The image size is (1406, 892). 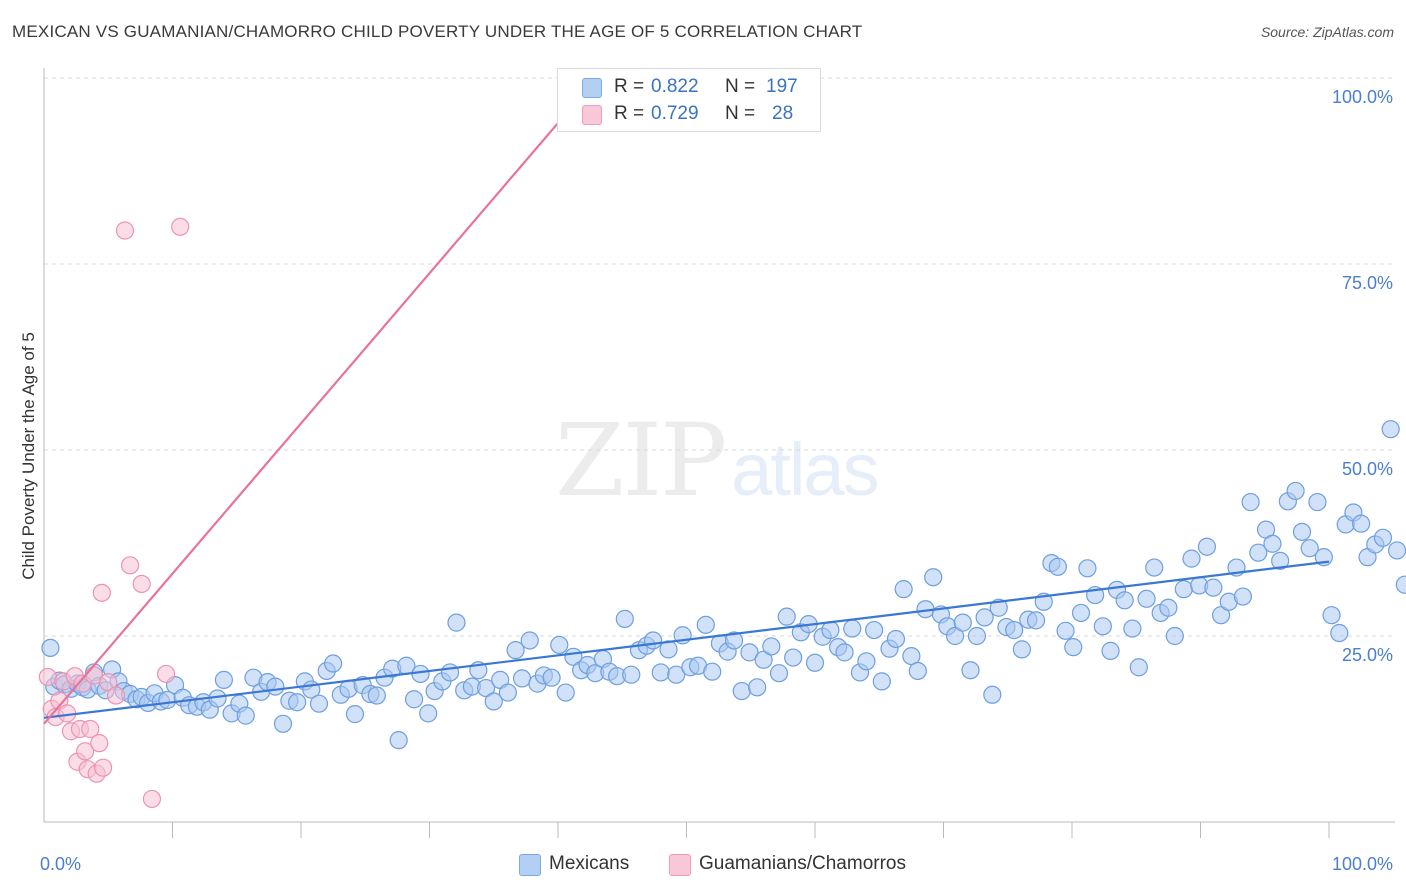 I want to click on legend-swatch-mexicans, so click(x=592, y=88).